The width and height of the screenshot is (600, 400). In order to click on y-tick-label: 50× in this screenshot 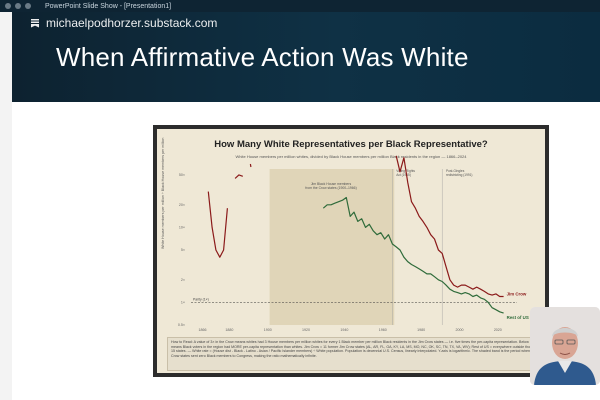, I will do `click(182, 175)`.